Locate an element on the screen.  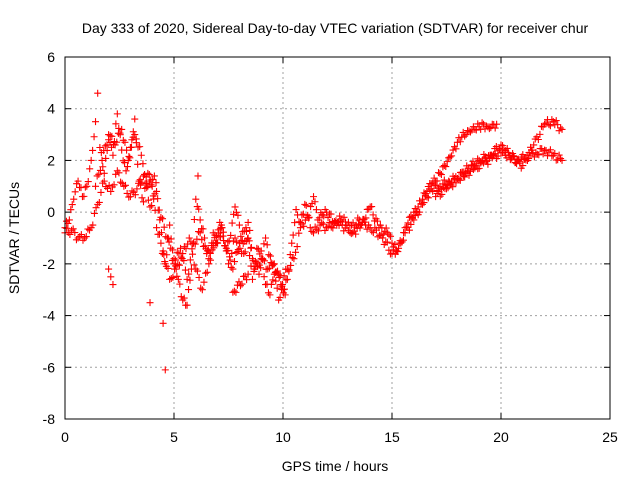
x-tick-label: 0 is located at coordinates (65, 437).